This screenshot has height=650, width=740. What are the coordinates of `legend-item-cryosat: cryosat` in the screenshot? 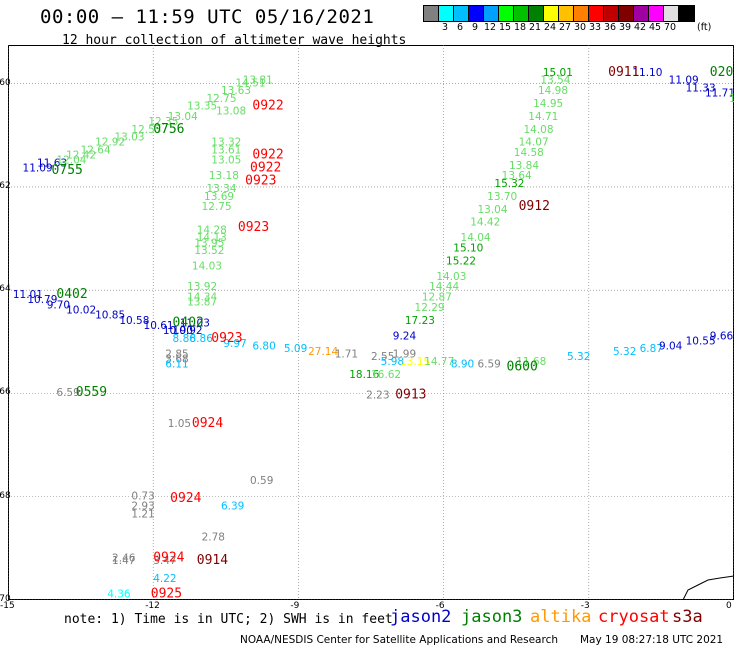 It's located at (634, 617).